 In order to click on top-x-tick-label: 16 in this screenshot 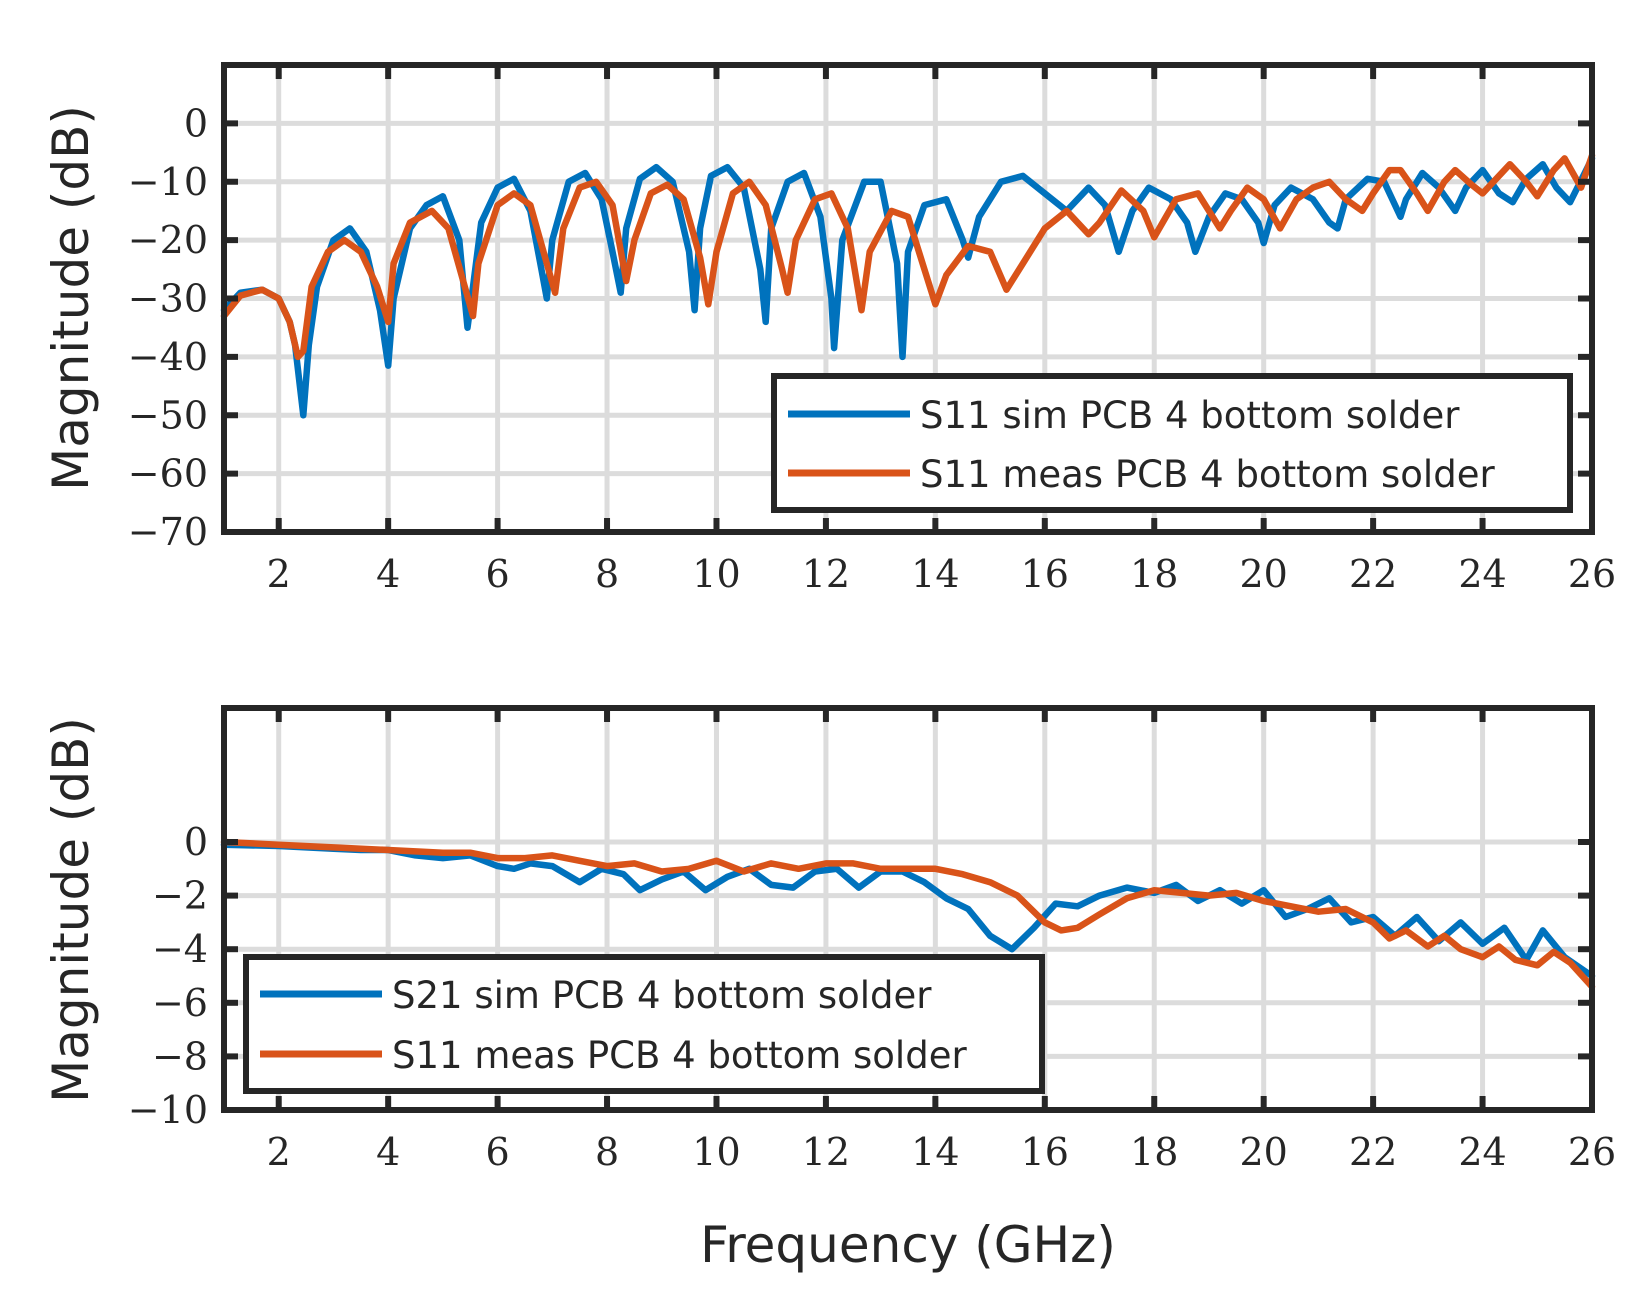, I will do `click(1045, 574)`.